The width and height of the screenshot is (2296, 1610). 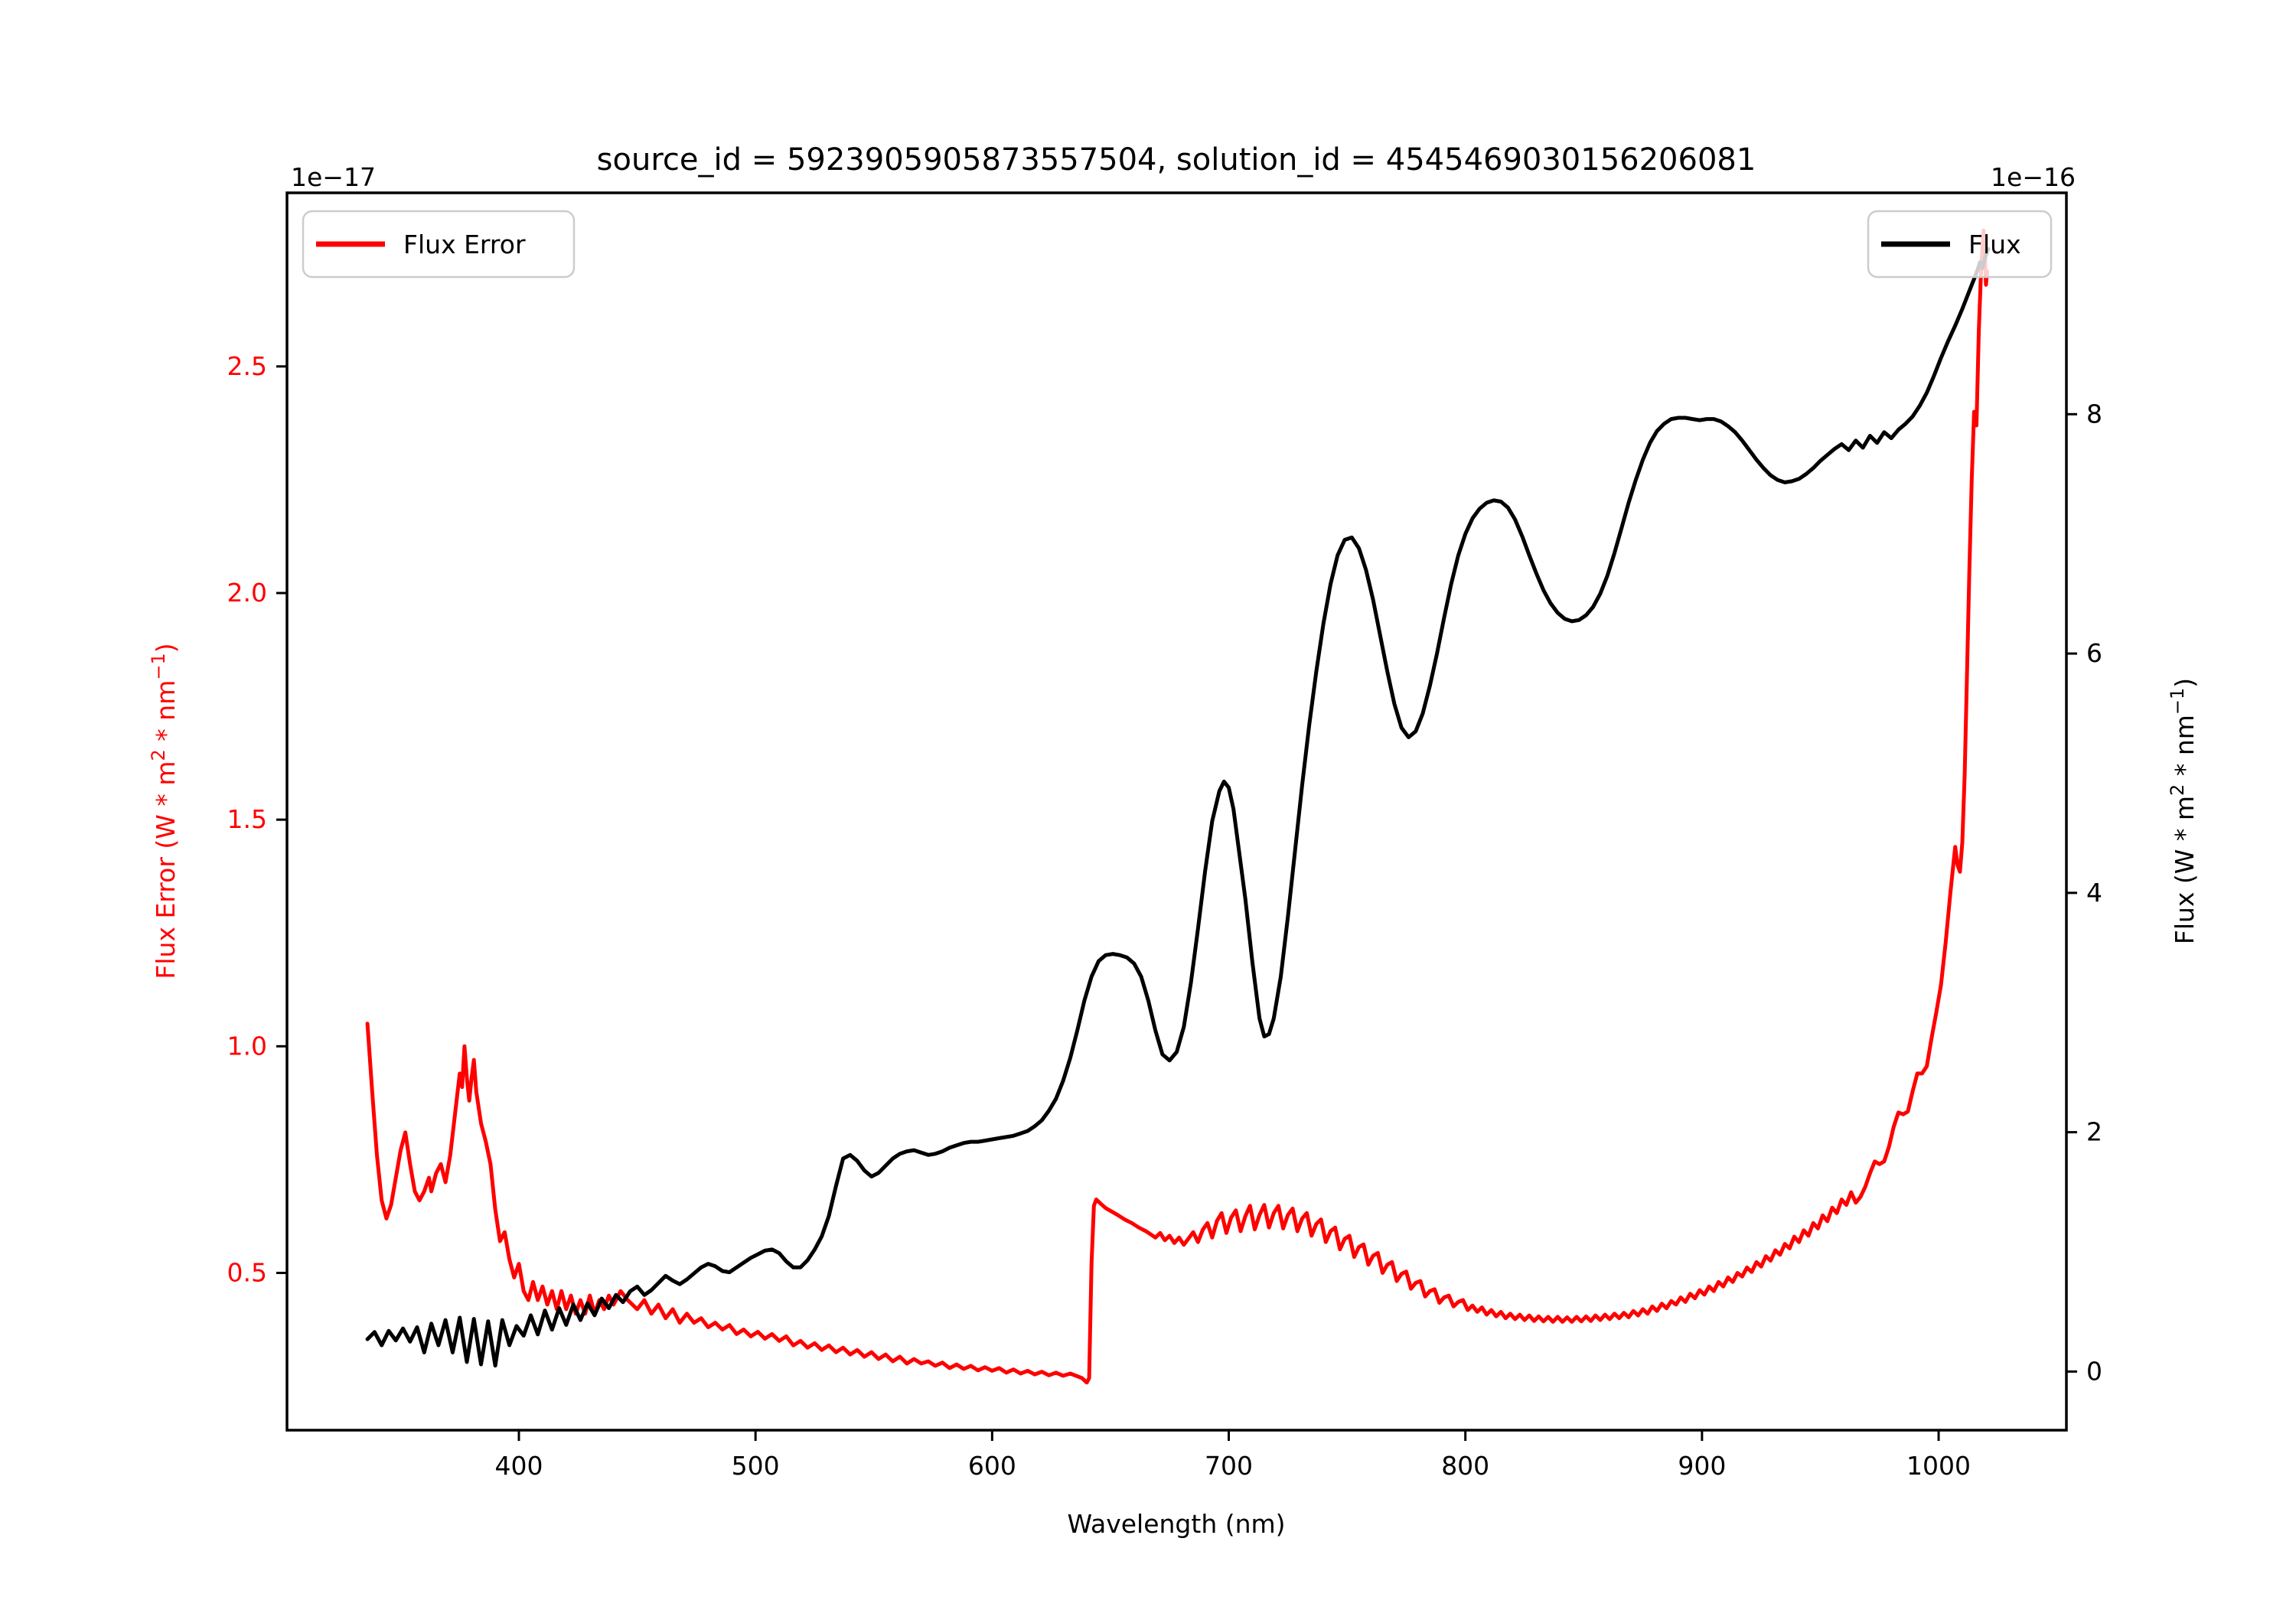 What do you see at coordinates (1229, 1466) in the screenshot?
I see `x-tick-label: 700` at bounding box center [1229, 1466].